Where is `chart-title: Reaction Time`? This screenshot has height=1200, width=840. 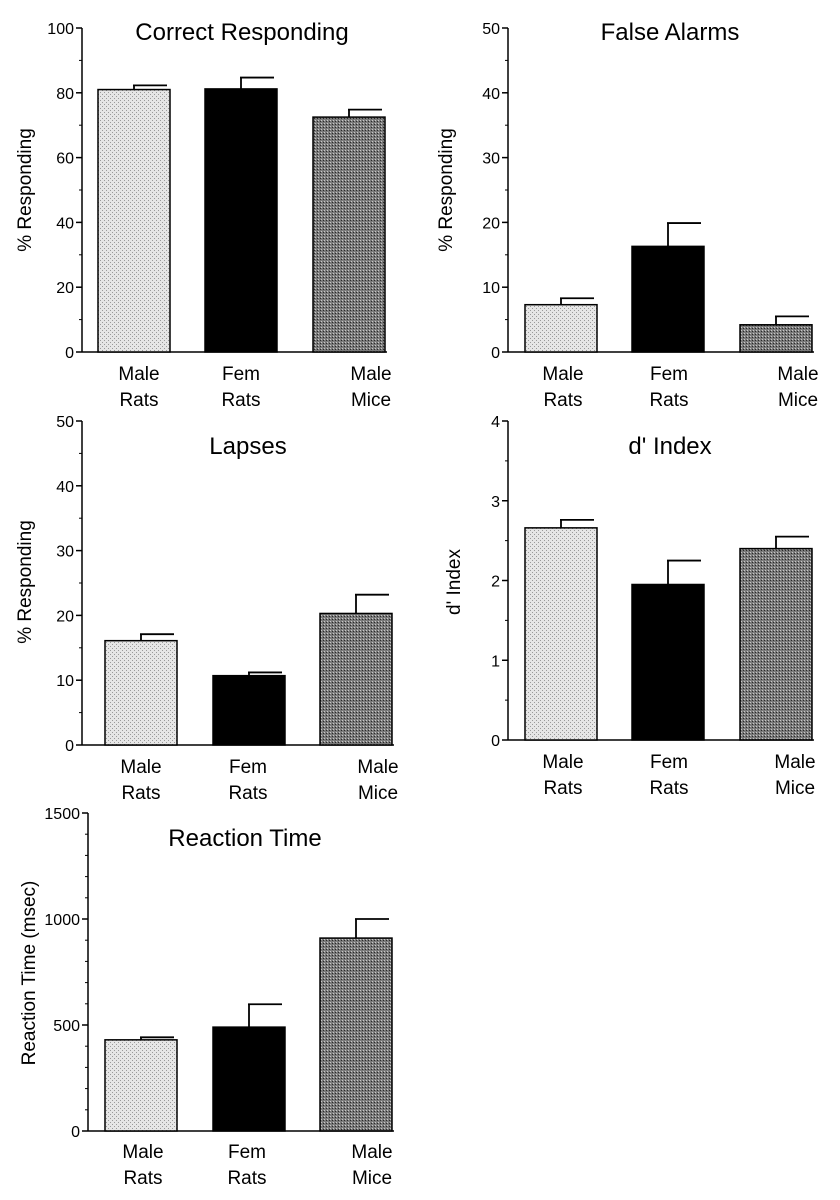
chart-title: Reaction Time is located at coordinates (244, 838).